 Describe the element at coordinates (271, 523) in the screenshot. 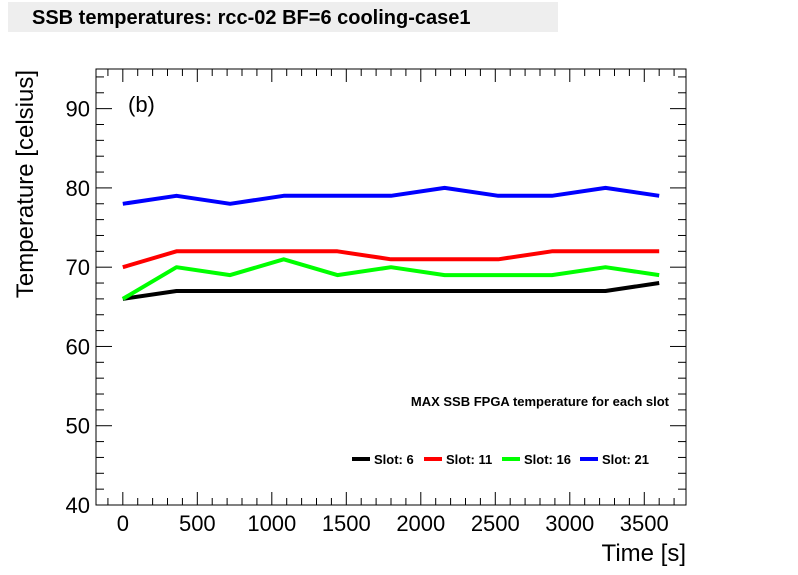

I see `x-tick-label: 1000` at that location.